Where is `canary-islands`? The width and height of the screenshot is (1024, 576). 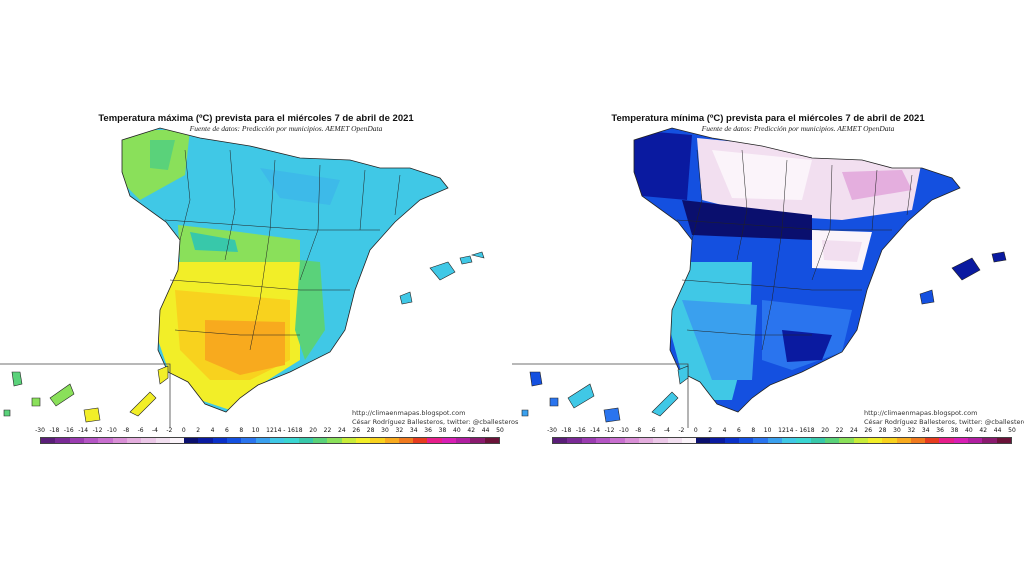 canary-islands is located at coordinates (605, 394).